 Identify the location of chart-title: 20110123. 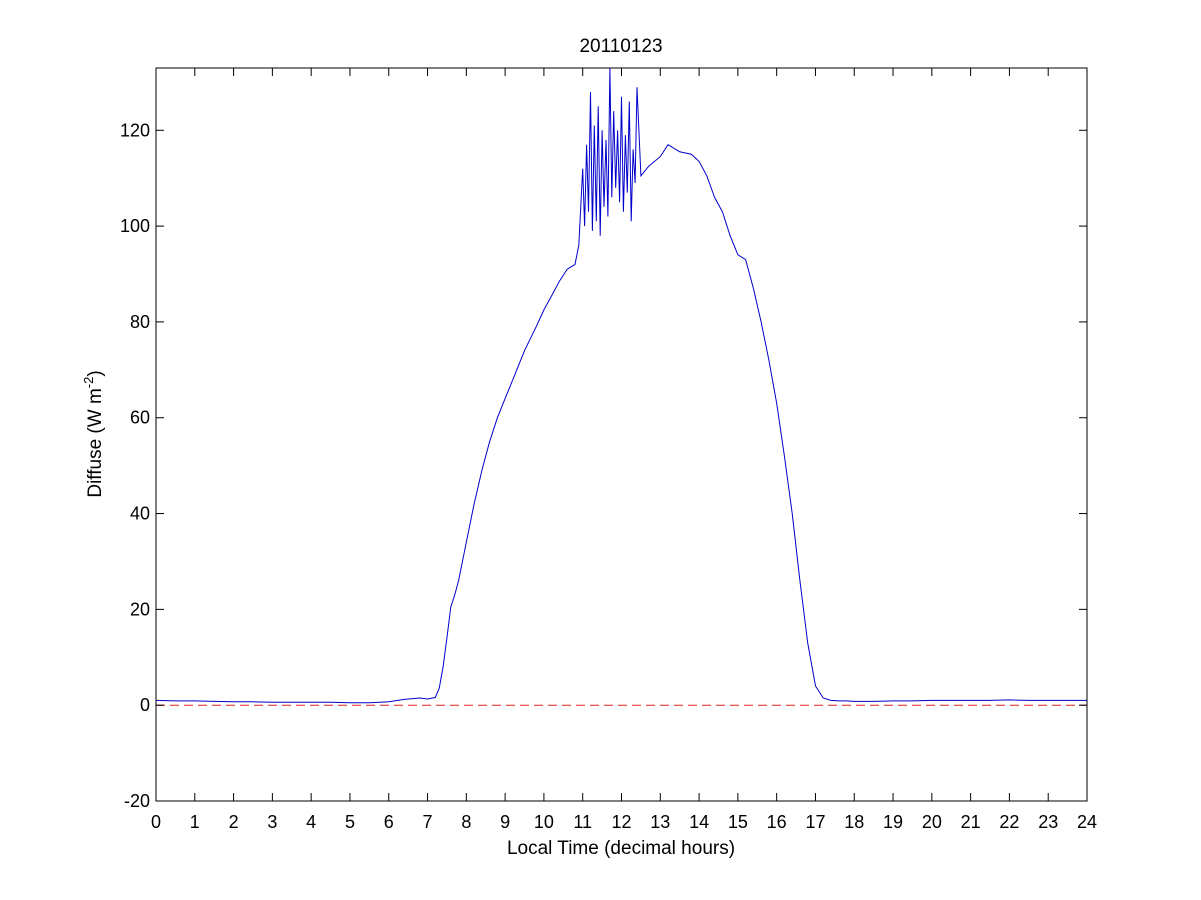
(620, 46).